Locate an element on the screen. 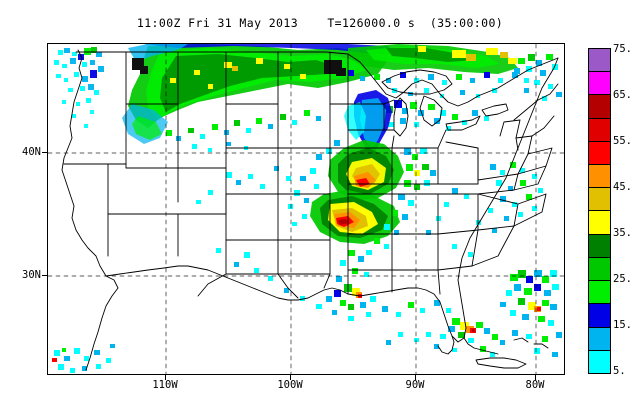 This screenshot has height=400, width=640. y-axis-label-40n: 40N is located at coordinates (31, 152).